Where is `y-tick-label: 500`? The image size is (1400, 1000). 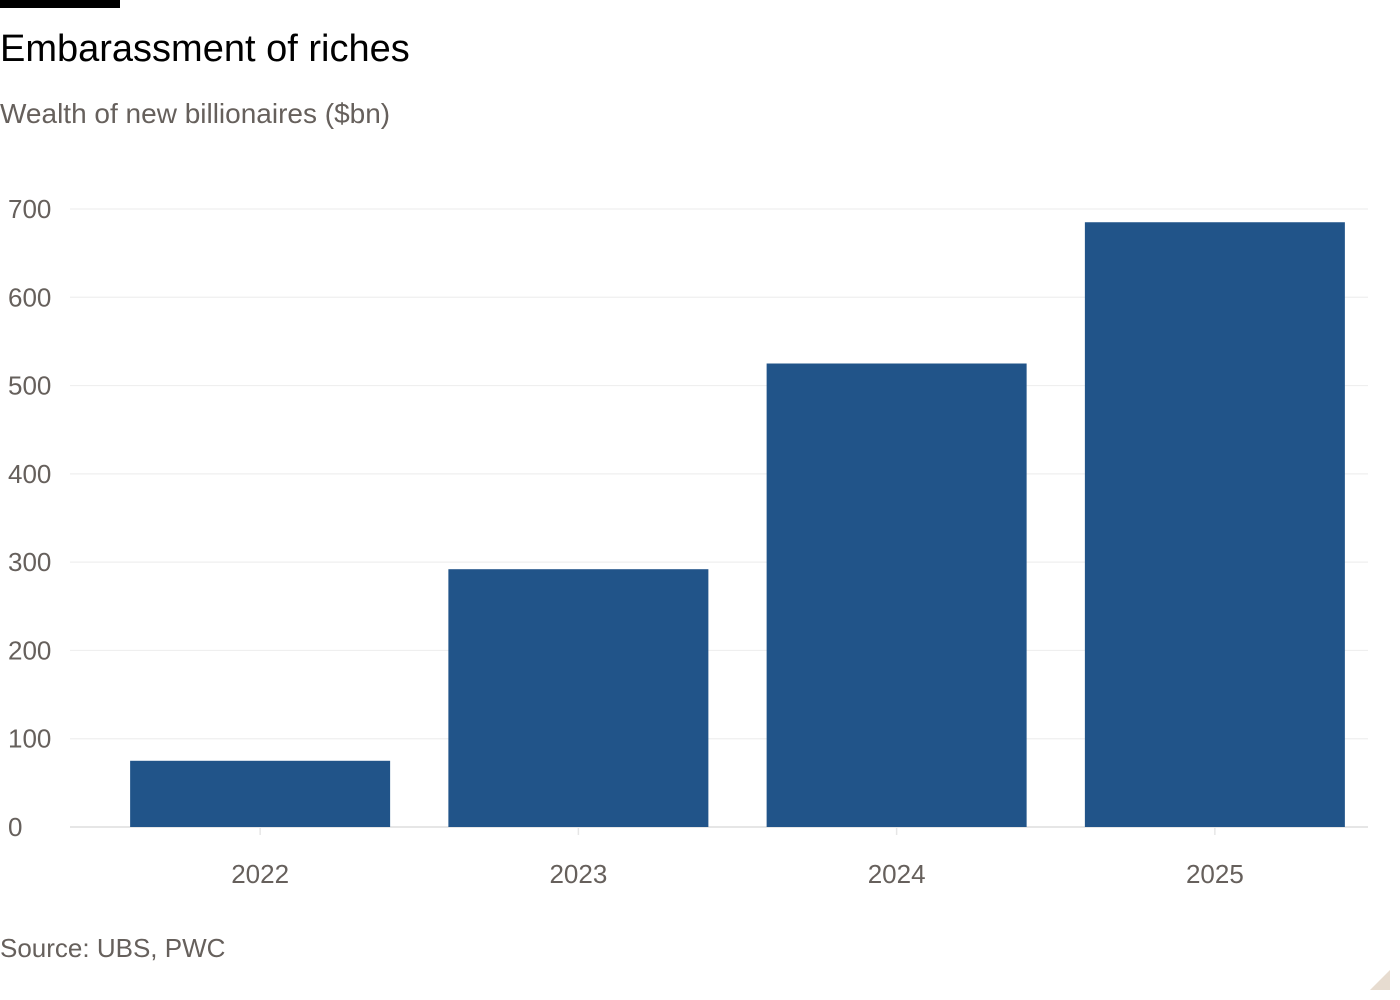
y-tick-label: 500 is located at coordinates (29, 386).